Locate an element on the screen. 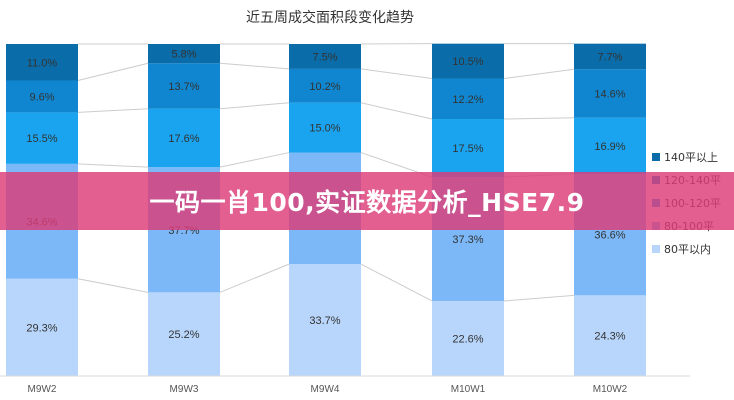 This screenshot has height=400, width=734. data-label: 15.5% is located at coordinates (41, 139).